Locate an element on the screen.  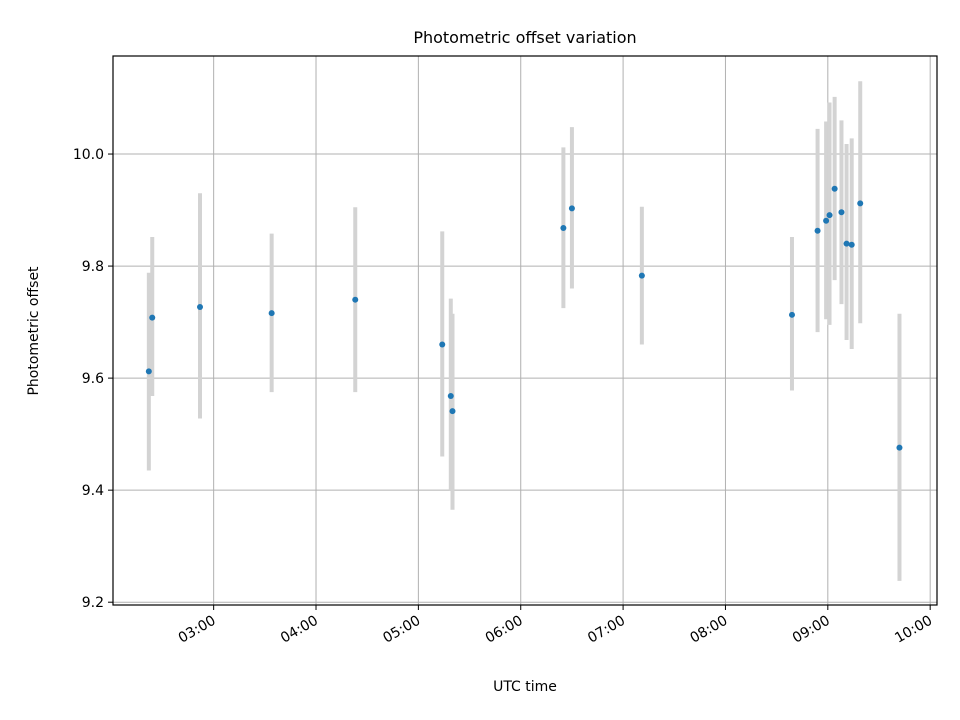
y-tick-label: 9.8 is located at coordinates (93, 267).